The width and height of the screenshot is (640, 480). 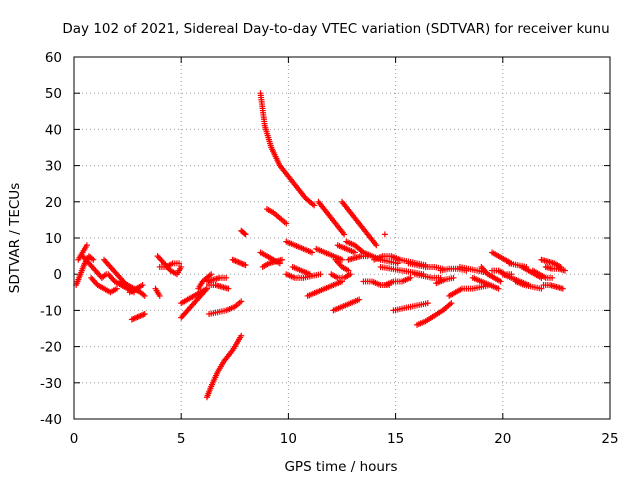 I want to click on series-arc32, so click(x=341, y=276).